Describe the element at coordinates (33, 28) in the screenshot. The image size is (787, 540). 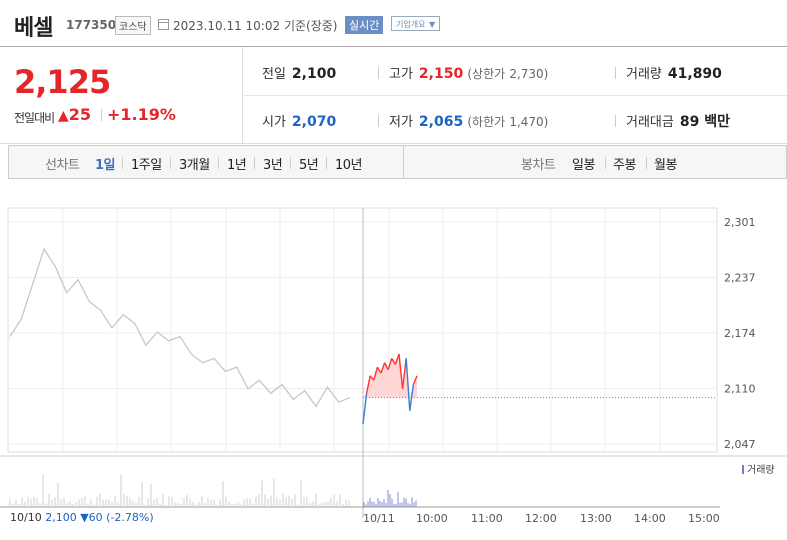
I see `stock-name: 베셀` at that location.